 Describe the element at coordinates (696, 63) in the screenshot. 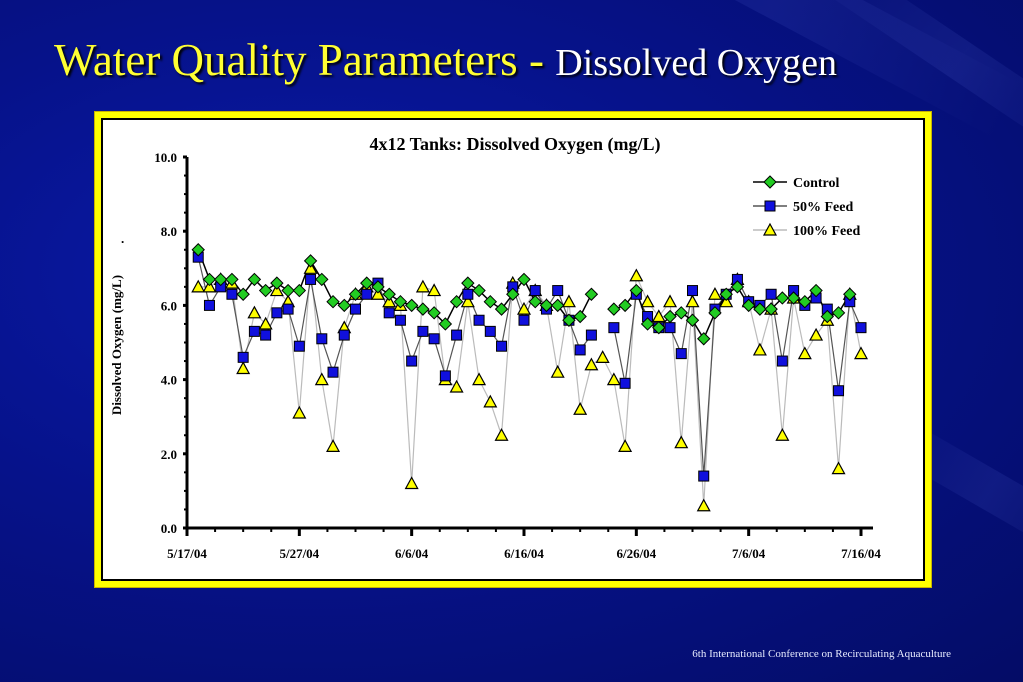

I see `slide-title-sub: Dissolved Oxygen` at that location.